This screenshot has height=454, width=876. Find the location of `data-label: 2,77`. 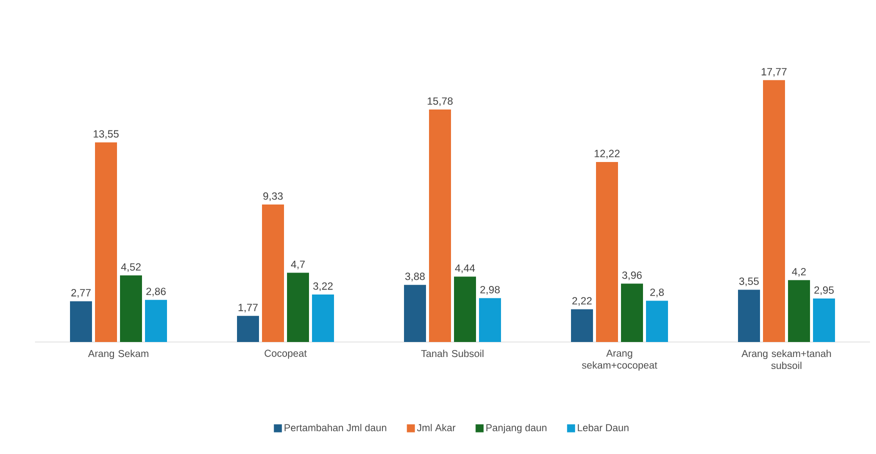

data-label: 2,77 is located at coordinates (81, 293).